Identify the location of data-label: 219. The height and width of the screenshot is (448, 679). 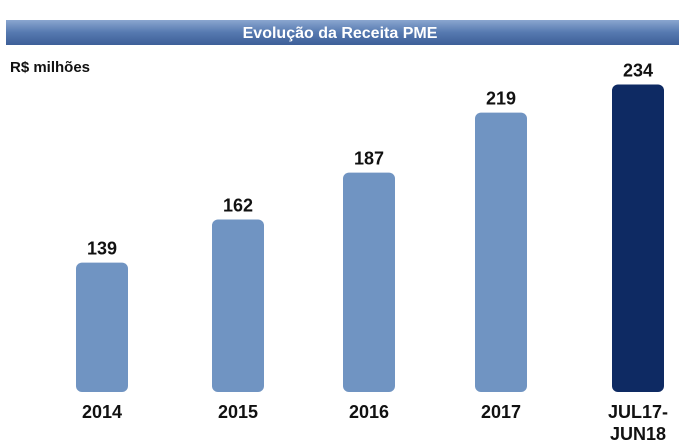
(501, 99).